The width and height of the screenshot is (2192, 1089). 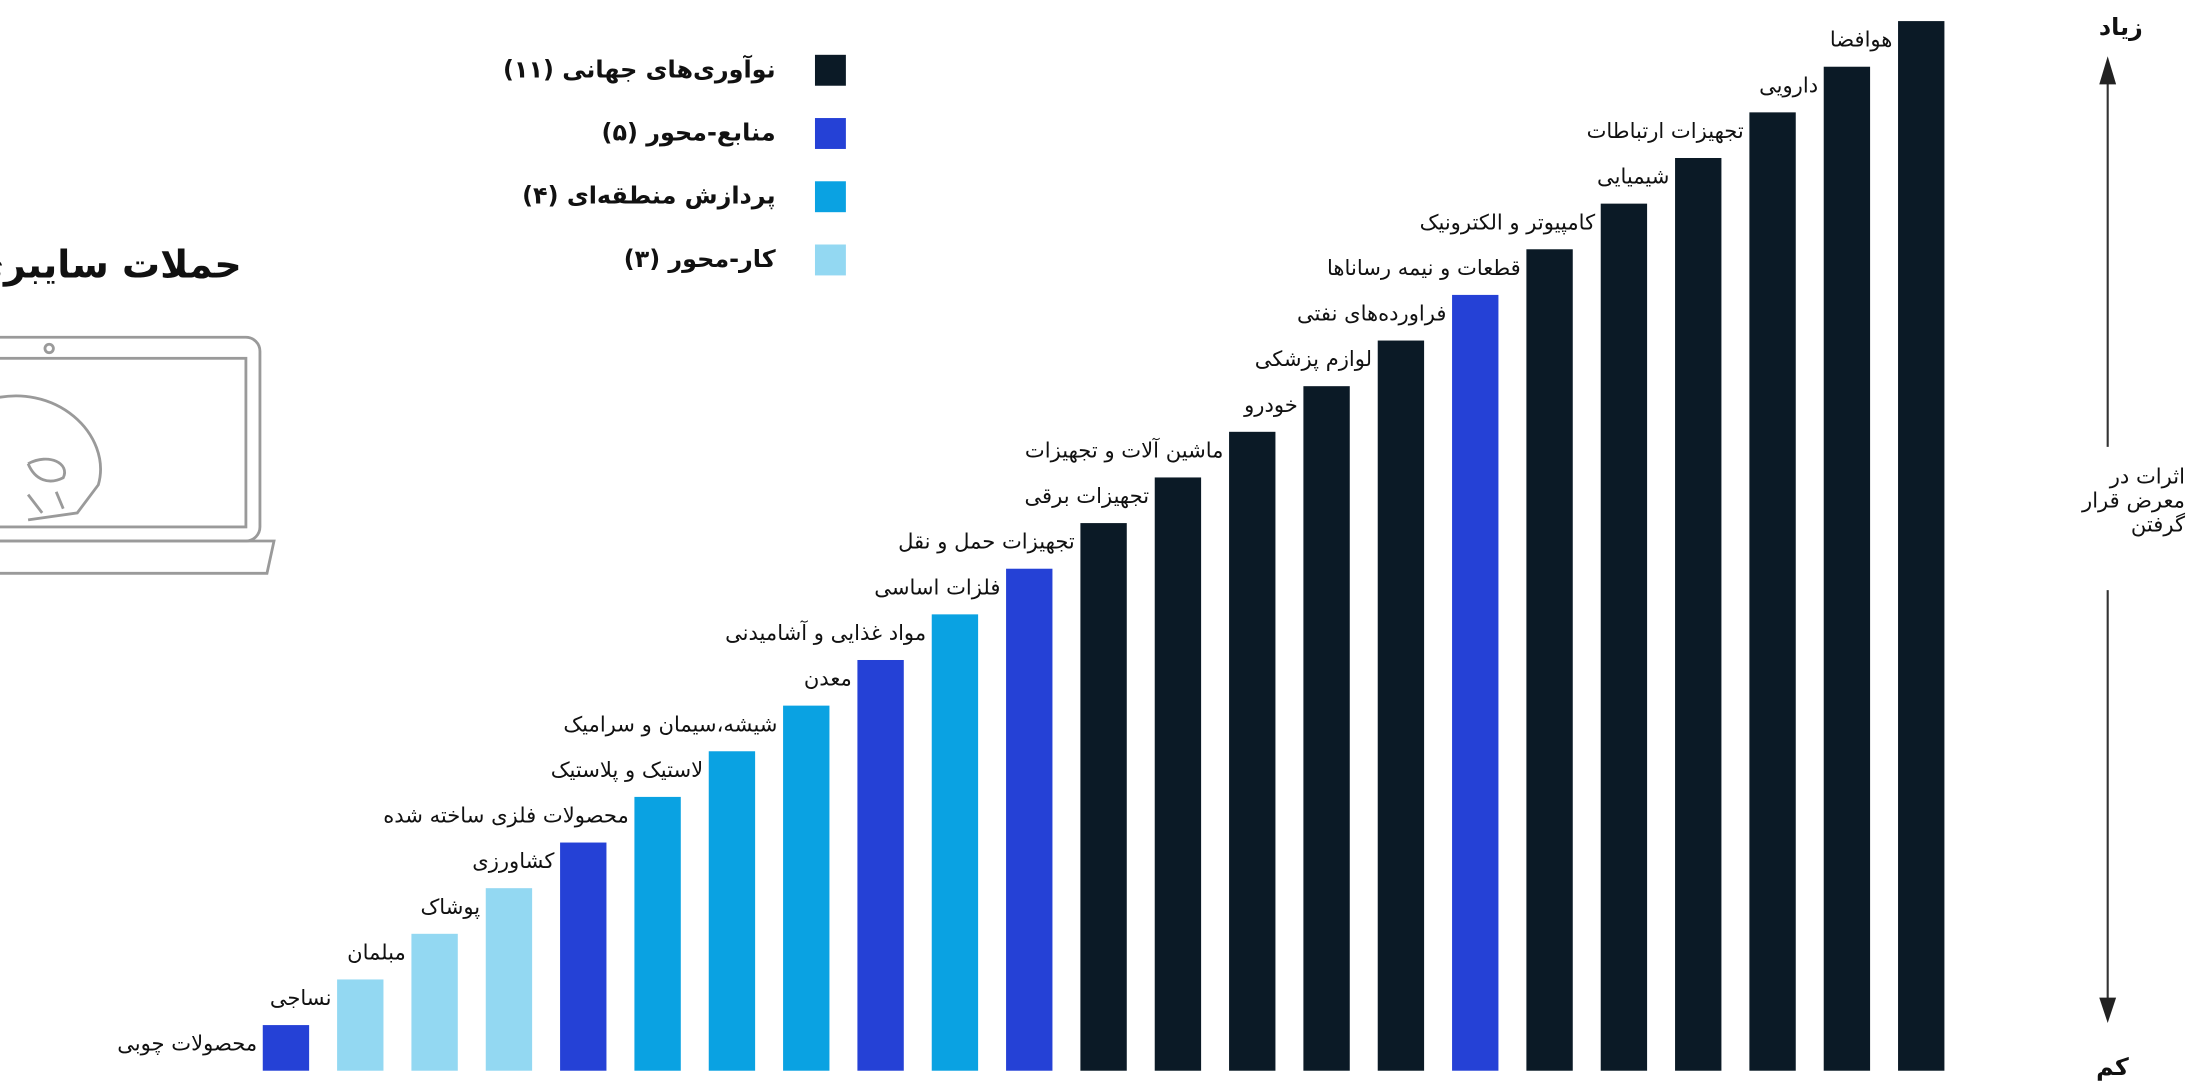 What do you see at coordinates (2121, 27) in the screenshot?
I see `axis-top-label: زیاد` at bounding box center [2121, 27].